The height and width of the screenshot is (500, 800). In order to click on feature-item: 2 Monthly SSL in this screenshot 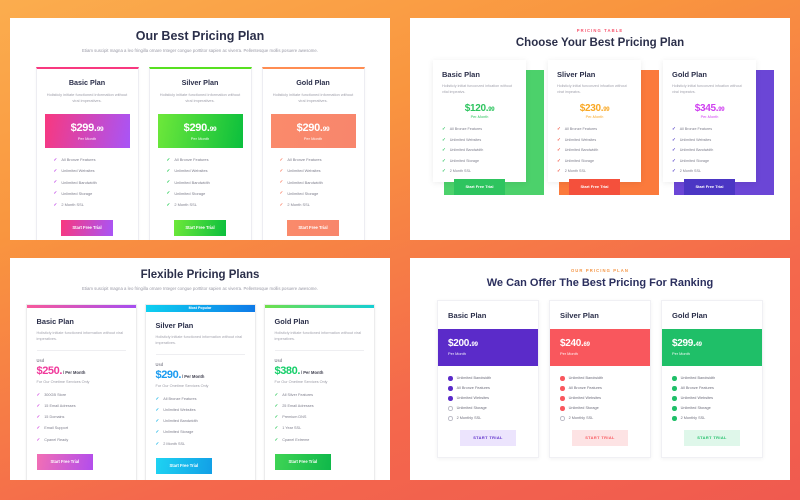, I will do `click(600, 418)`.